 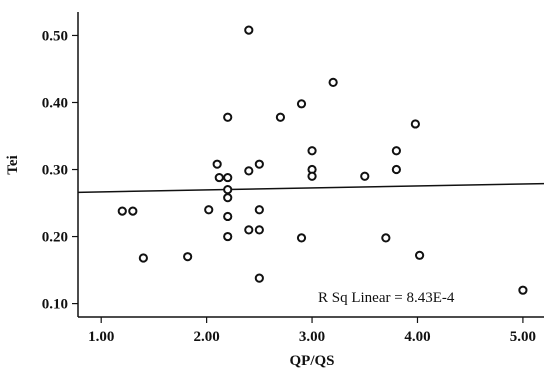 What do you see at coordinates (13, 164) in the screenshot?
I see `y-axis-title: Tei` at bounding box center [13, 164].